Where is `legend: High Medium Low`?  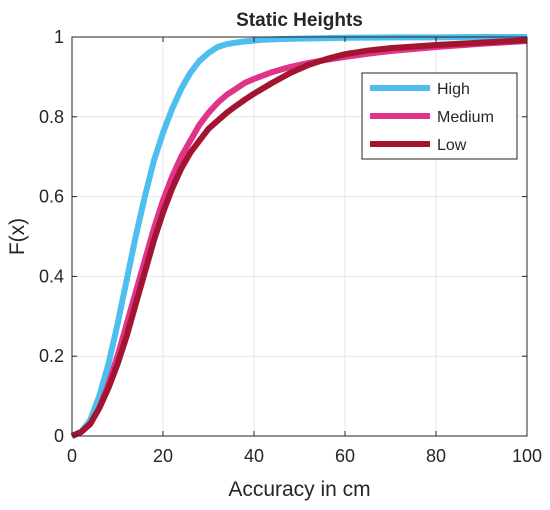
legend: High Medium Low is located at coordinates (439, 116).